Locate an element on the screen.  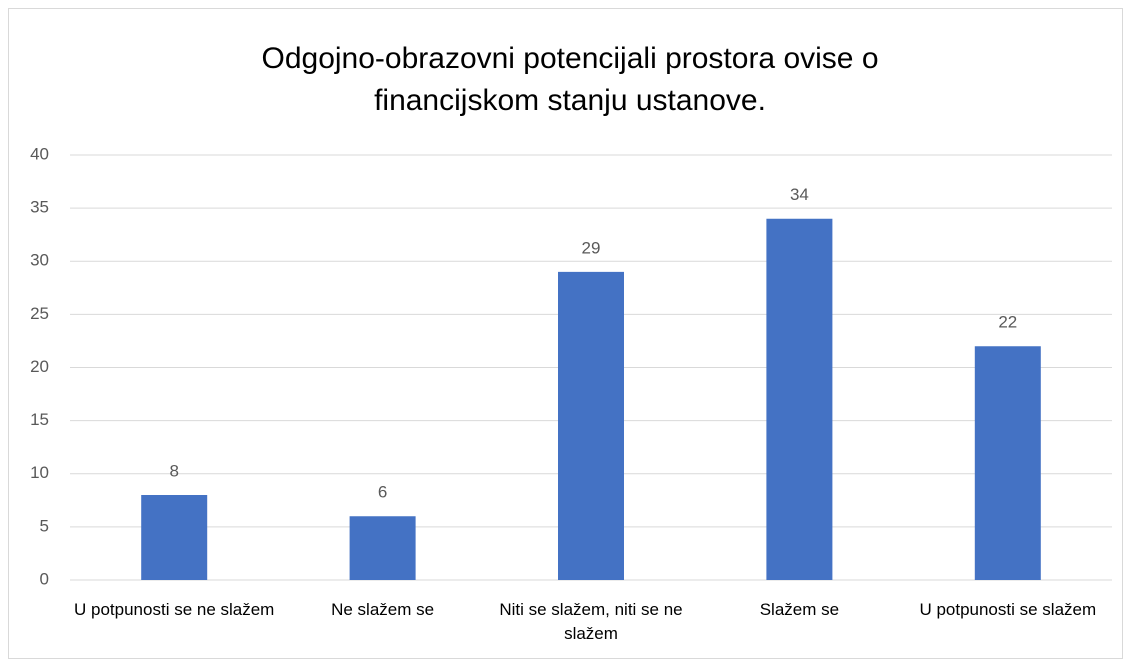
y-tick-label: 30 is located at coordinates (39, 260).